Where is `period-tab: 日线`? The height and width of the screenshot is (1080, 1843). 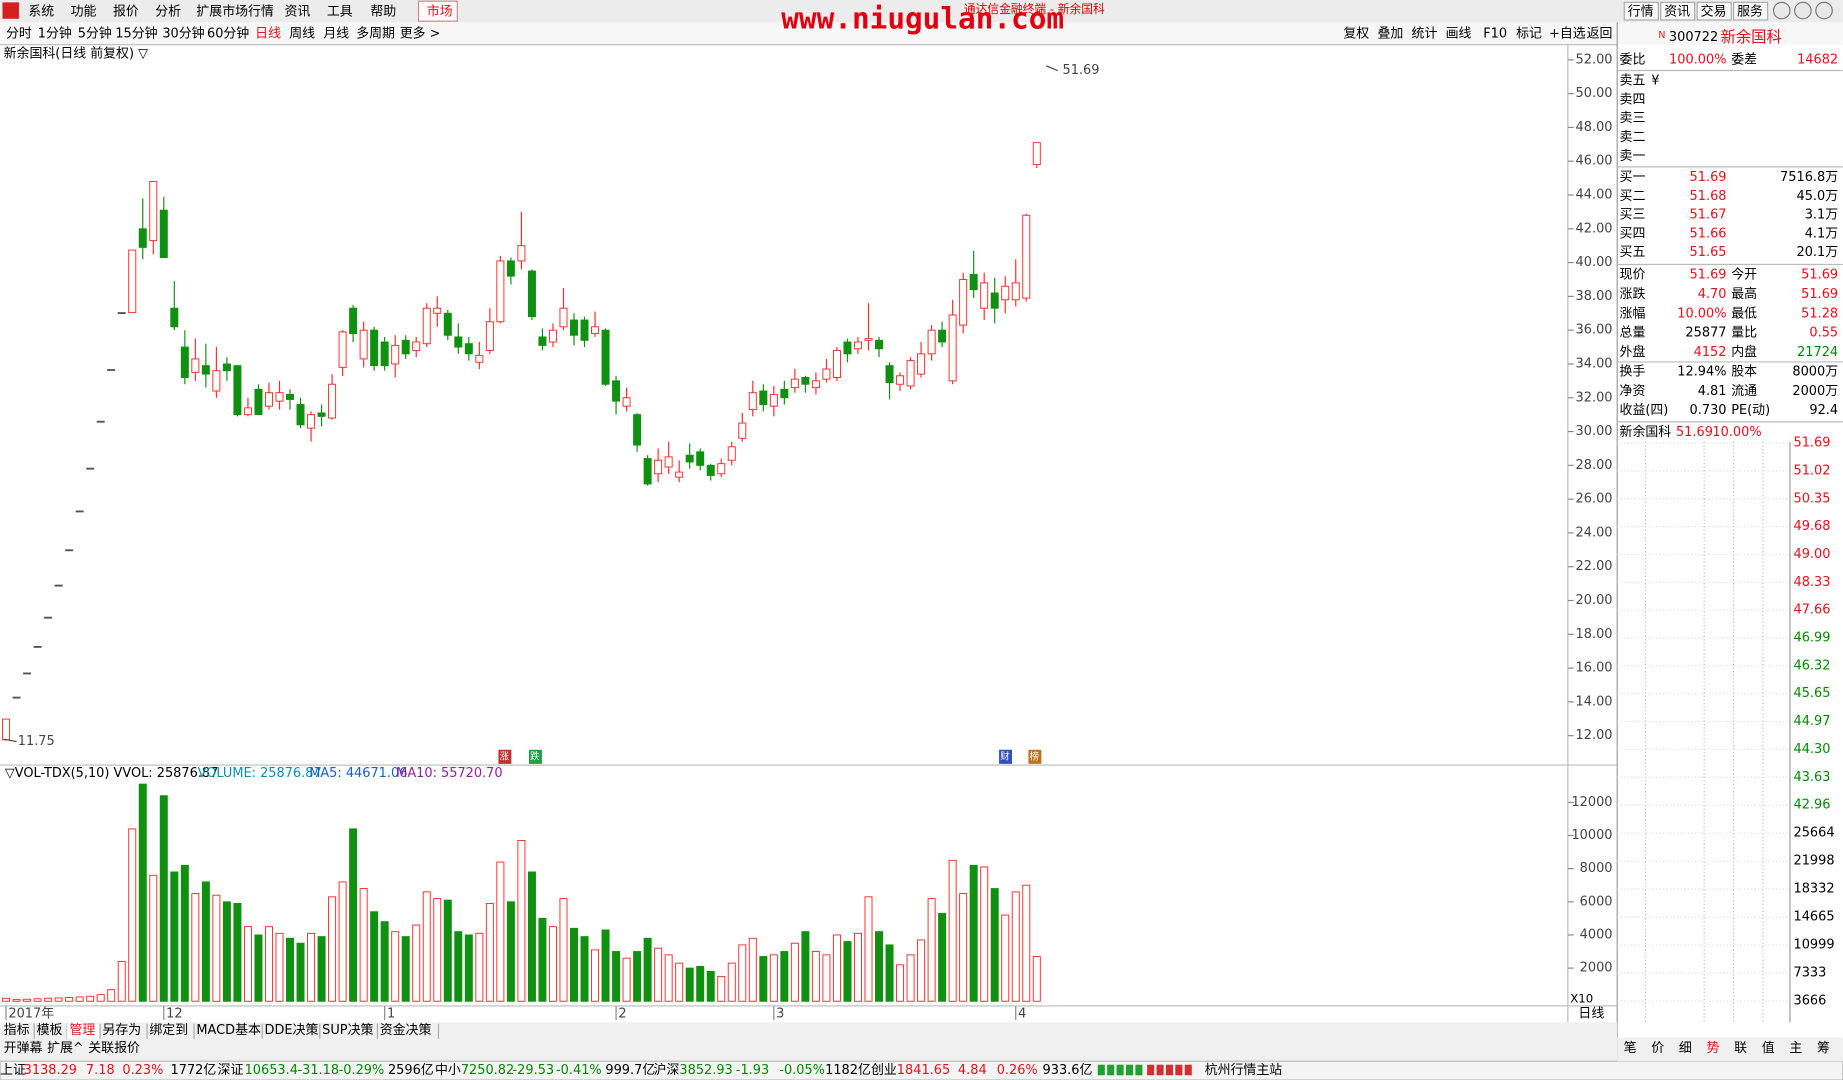
period-tab: 日线 is located at coordinates (268, 34).